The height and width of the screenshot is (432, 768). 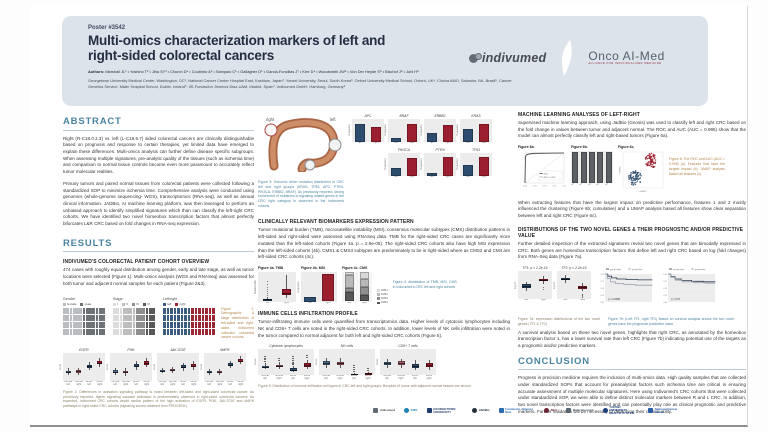 I want to click on partner-logo-indivumed: indivumed, so click(x=384, y=411).